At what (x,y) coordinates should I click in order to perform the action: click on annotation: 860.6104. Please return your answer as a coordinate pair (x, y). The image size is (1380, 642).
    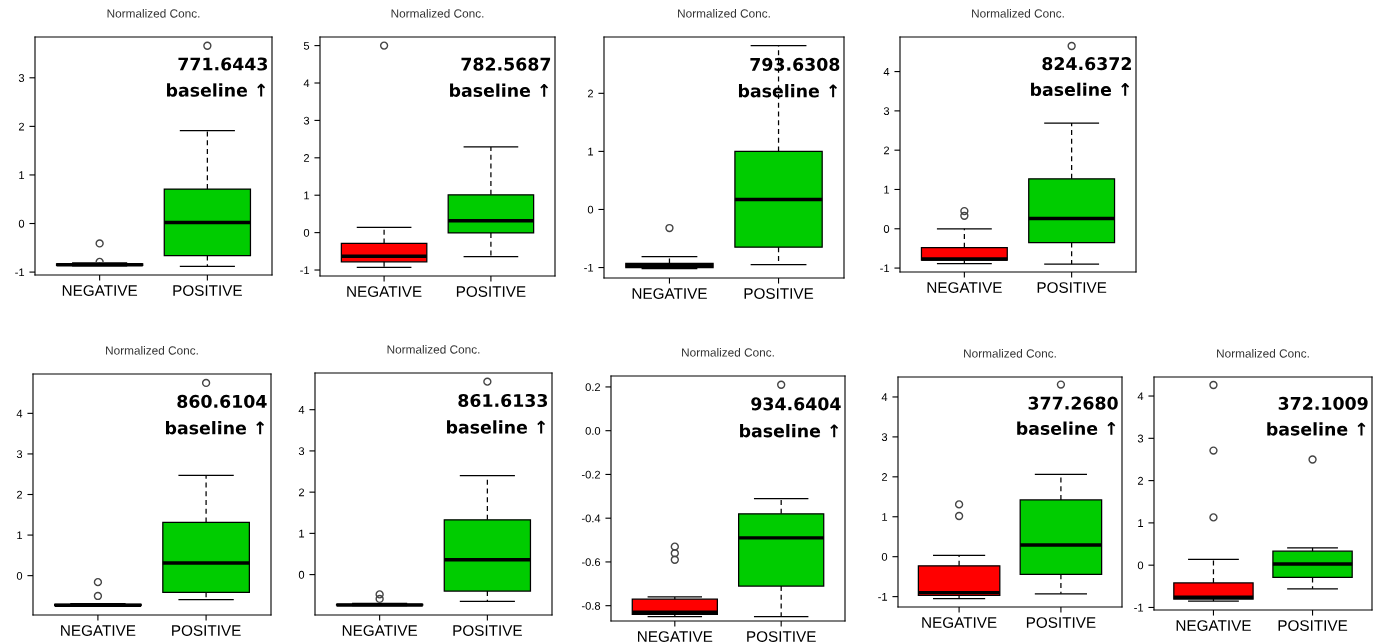
    Looking at the image, I should click on (222, 401).